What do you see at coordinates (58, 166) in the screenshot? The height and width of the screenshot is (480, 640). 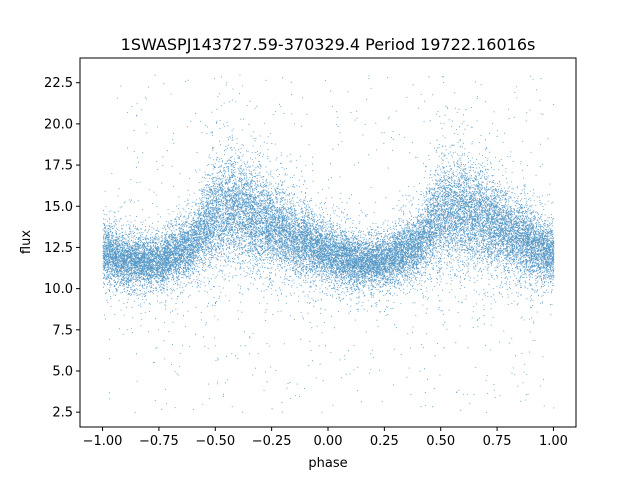 I see `y-tick-label: 17.5` at bounding box center [58, 166].